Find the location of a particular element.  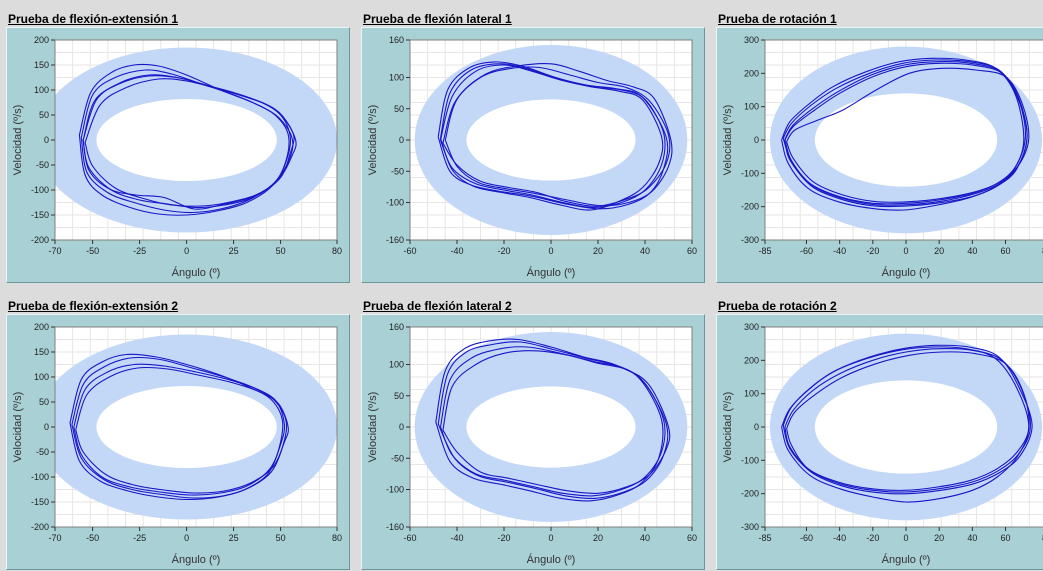

y-tick-label: -160 is located at coordinates (395, 240).